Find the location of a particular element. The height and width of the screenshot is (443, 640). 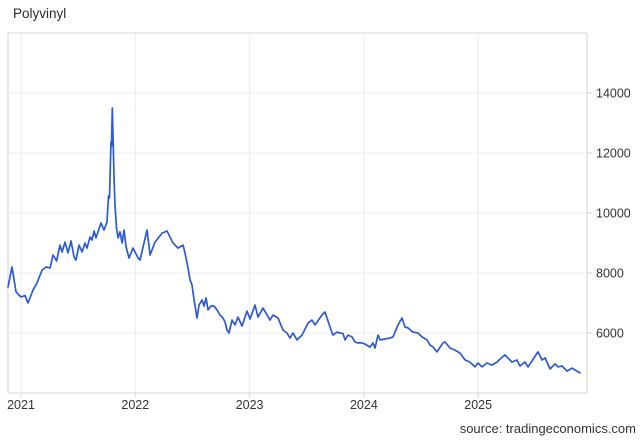

y-axis-label: 14000 is located at coordinates (613, 94).